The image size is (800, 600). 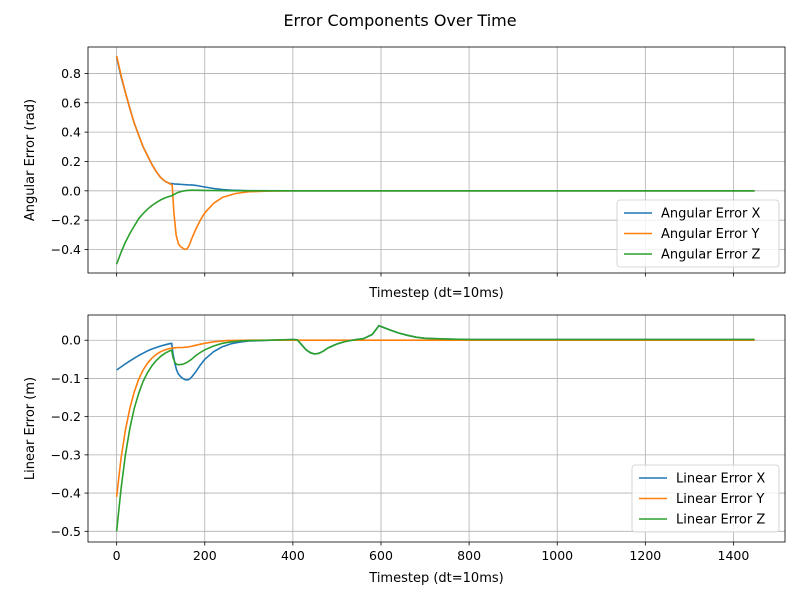 I want to click on angular-x-axis-label: Timestep (dt=10ms), so click(x=435, y=293).